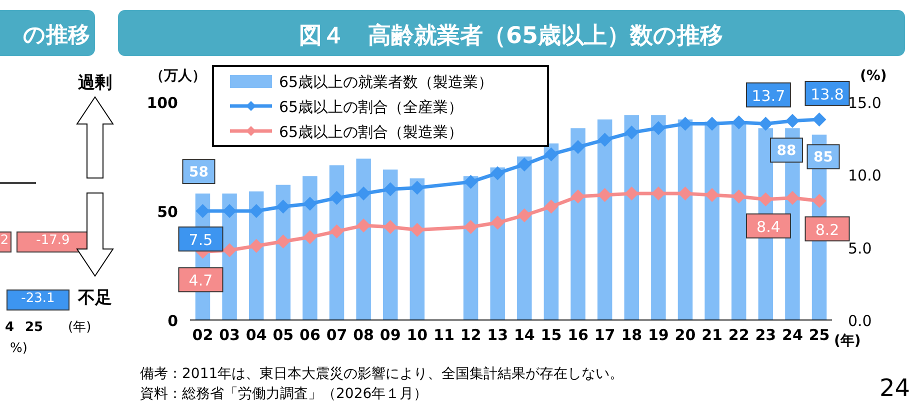 This screenshot has width=919, height=408. I want to click on x-tick-label: 02, so click(203, 335).